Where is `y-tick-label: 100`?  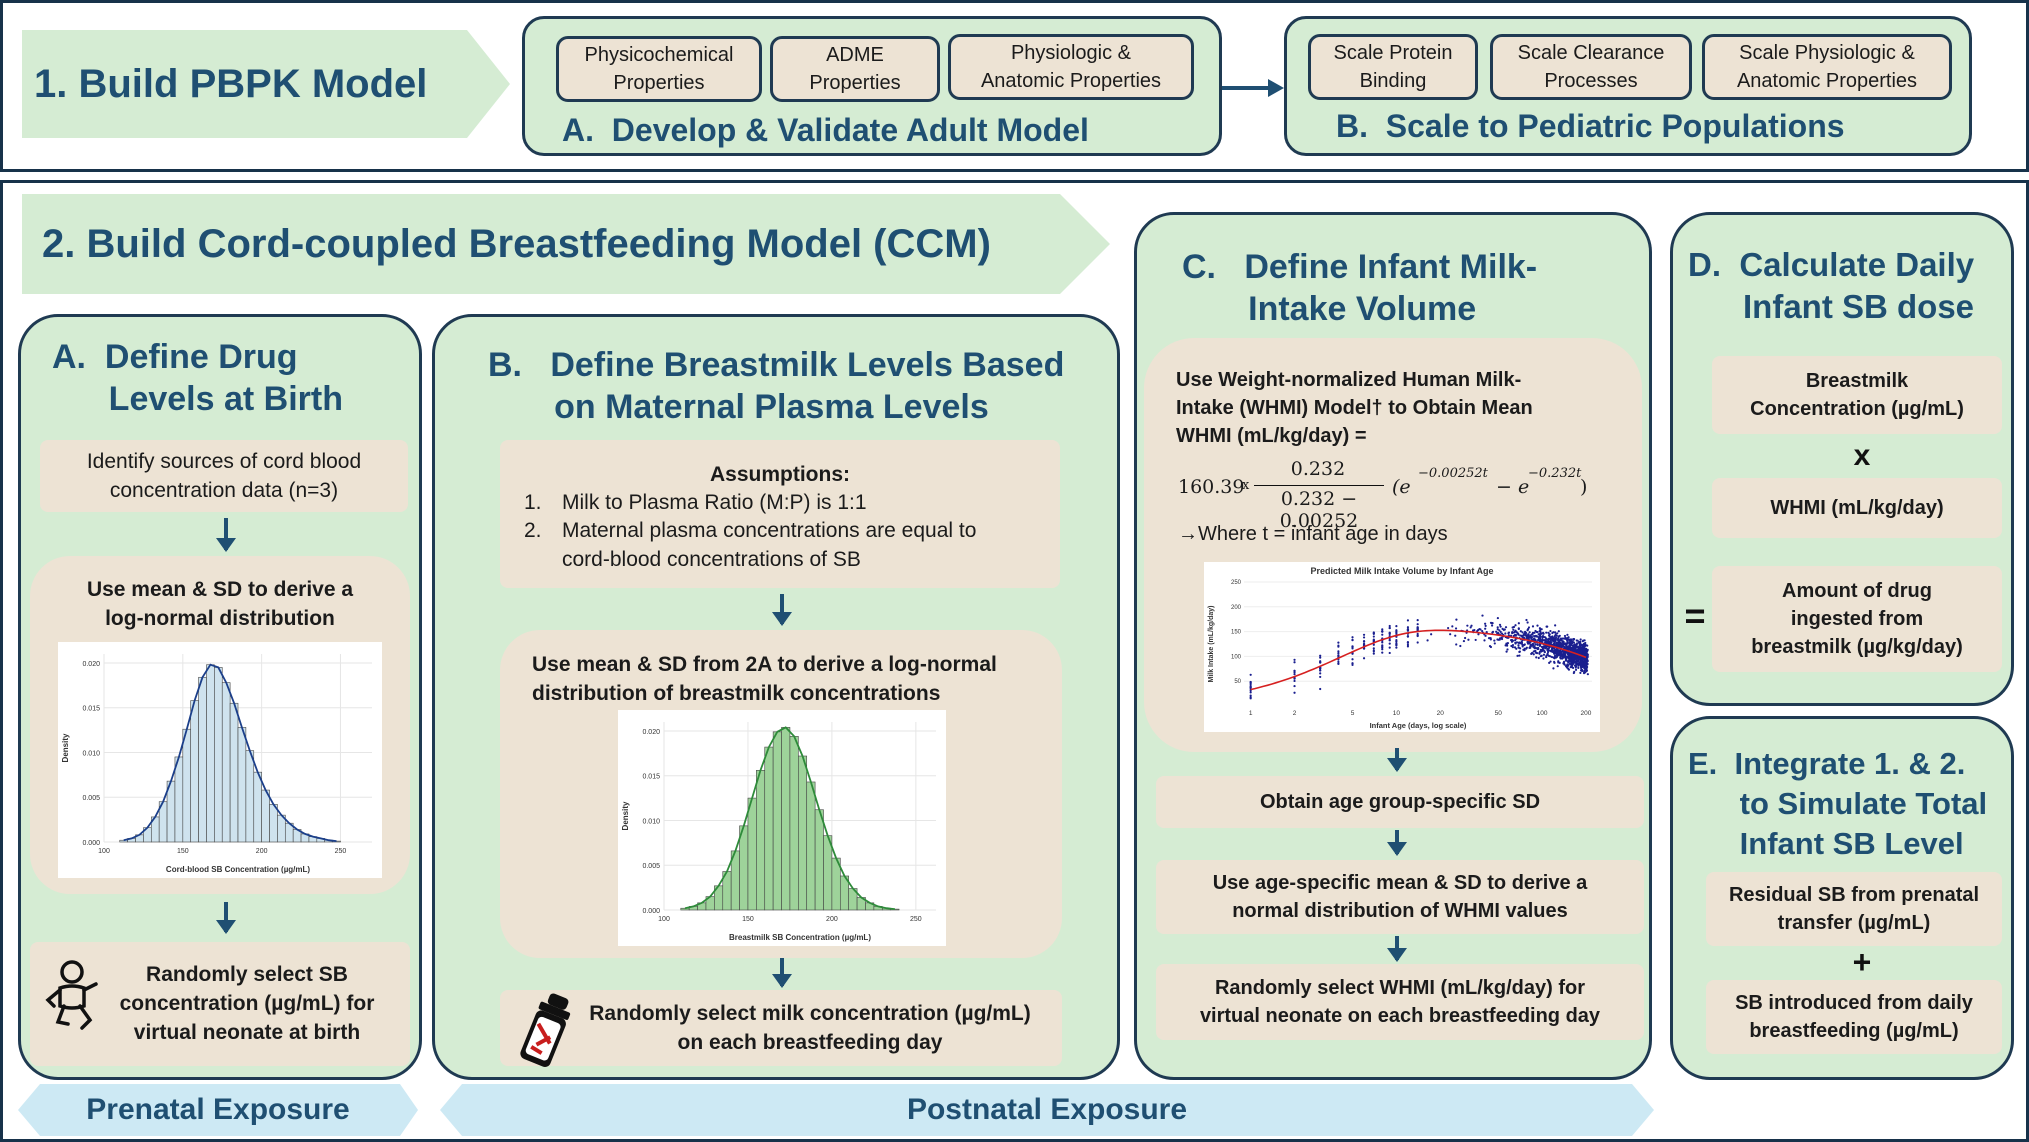 y-tick-label: 100 is located at coordinates (1236, 657).